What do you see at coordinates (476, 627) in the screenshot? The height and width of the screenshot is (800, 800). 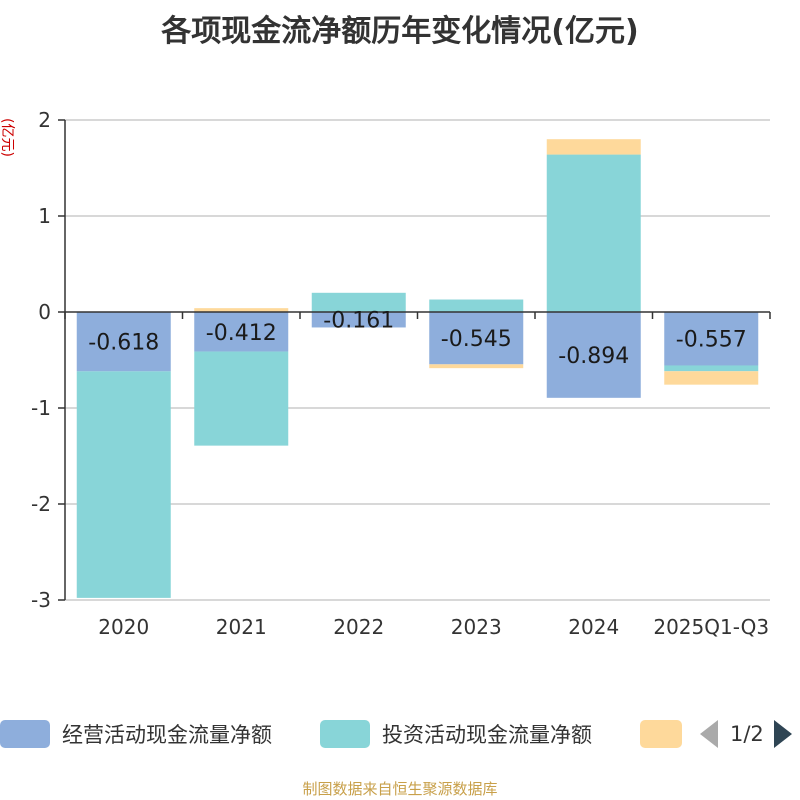 I see `x-tick-label: 2023` at bounding box center [476, 627].